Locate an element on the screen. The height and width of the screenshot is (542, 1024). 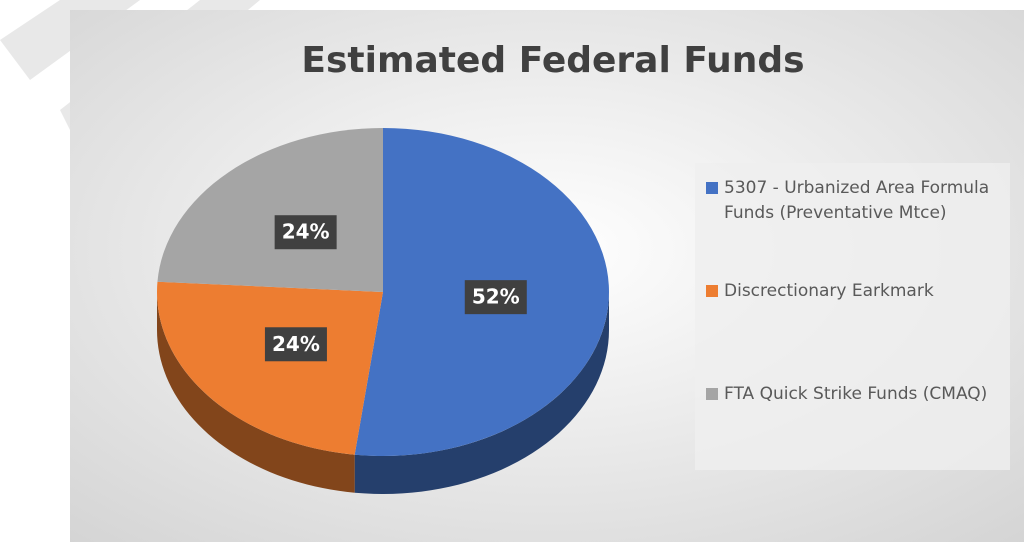
legend-line: FTA Quick Strike Funds (CMAQ) is located at coordinates (855, 394).